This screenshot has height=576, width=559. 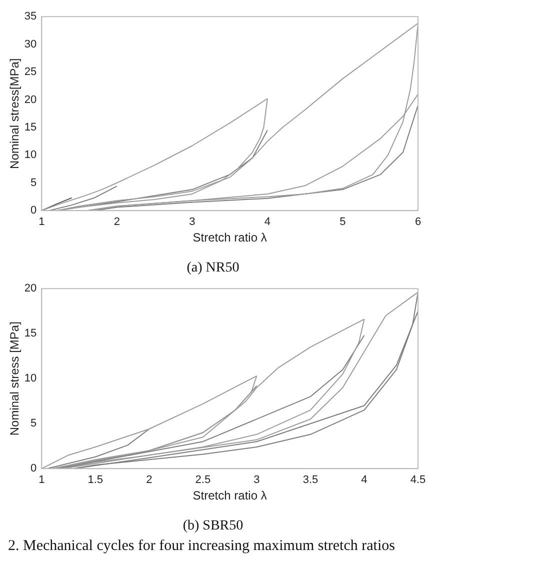 What do you see at coordinates (30, 72) in the screenshot?
I see `y-tick-label: 25` at bounding box center [30, 72].